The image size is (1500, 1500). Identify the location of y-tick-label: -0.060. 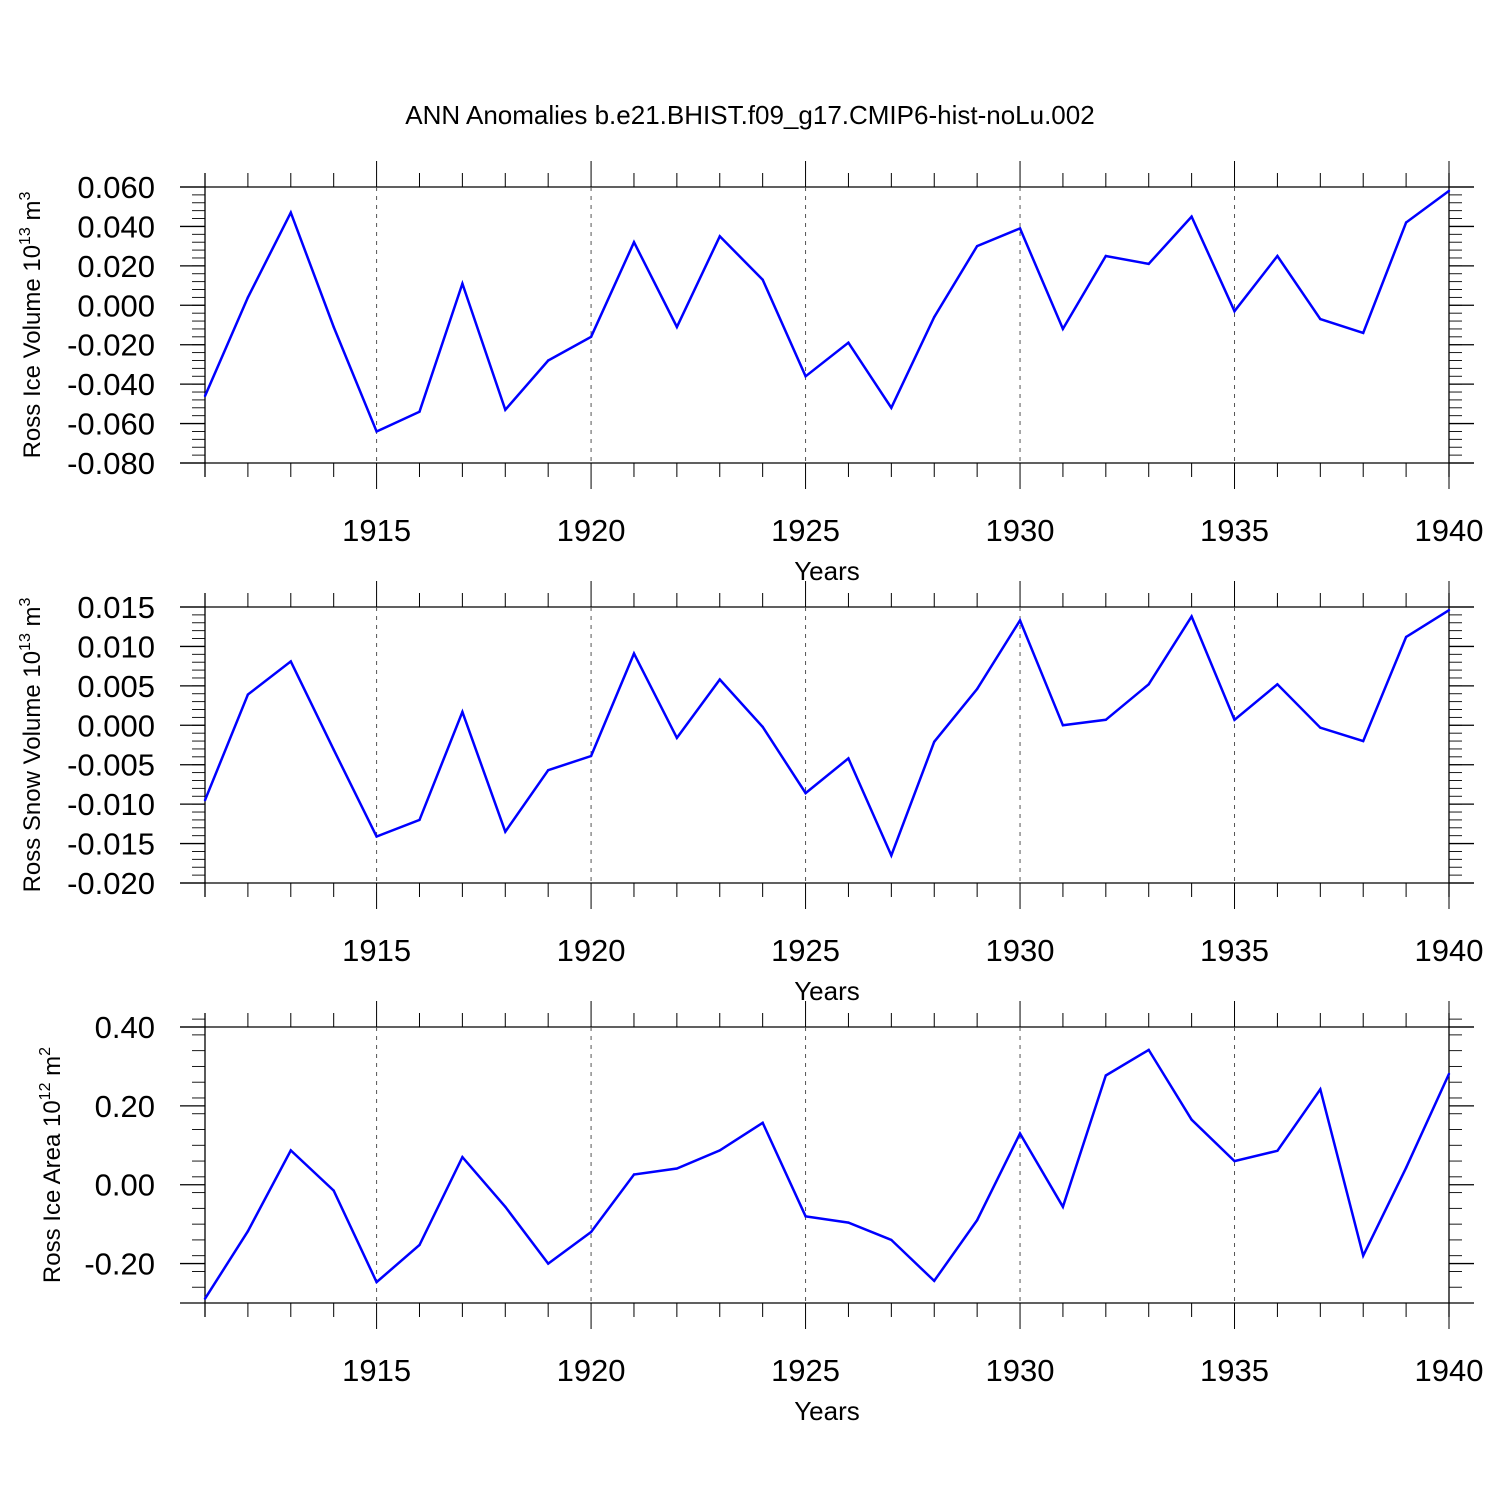
(111, 424).